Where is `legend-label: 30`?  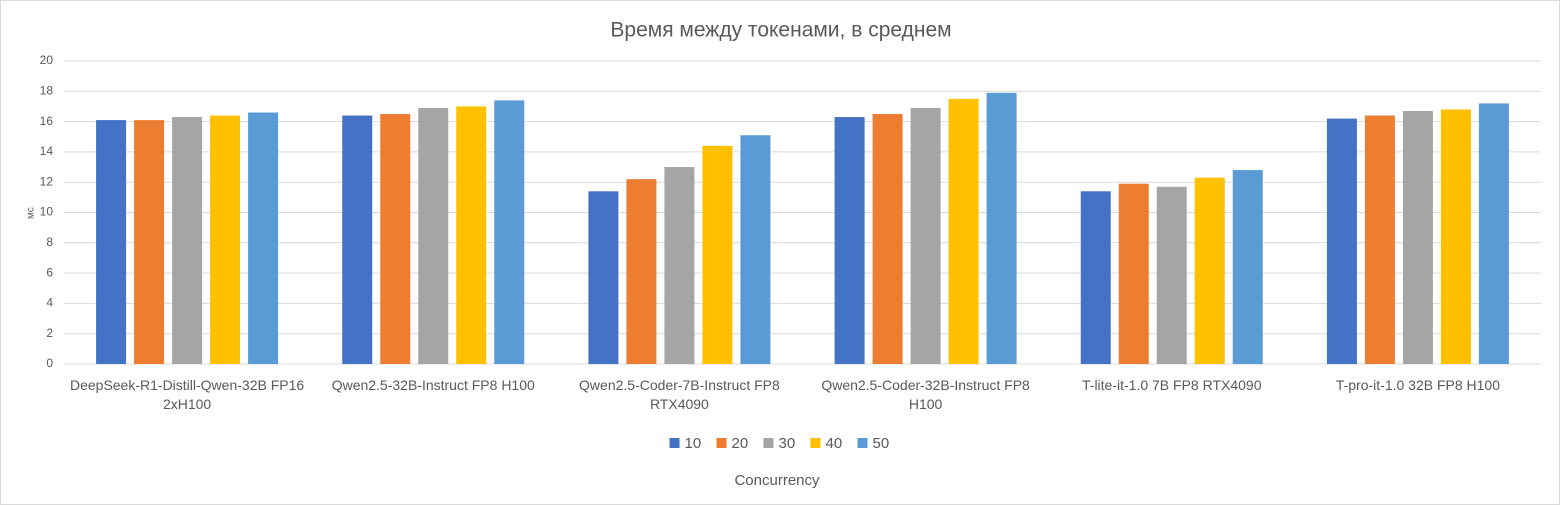
legend-label: 30 is located at coordinates (787, 443).